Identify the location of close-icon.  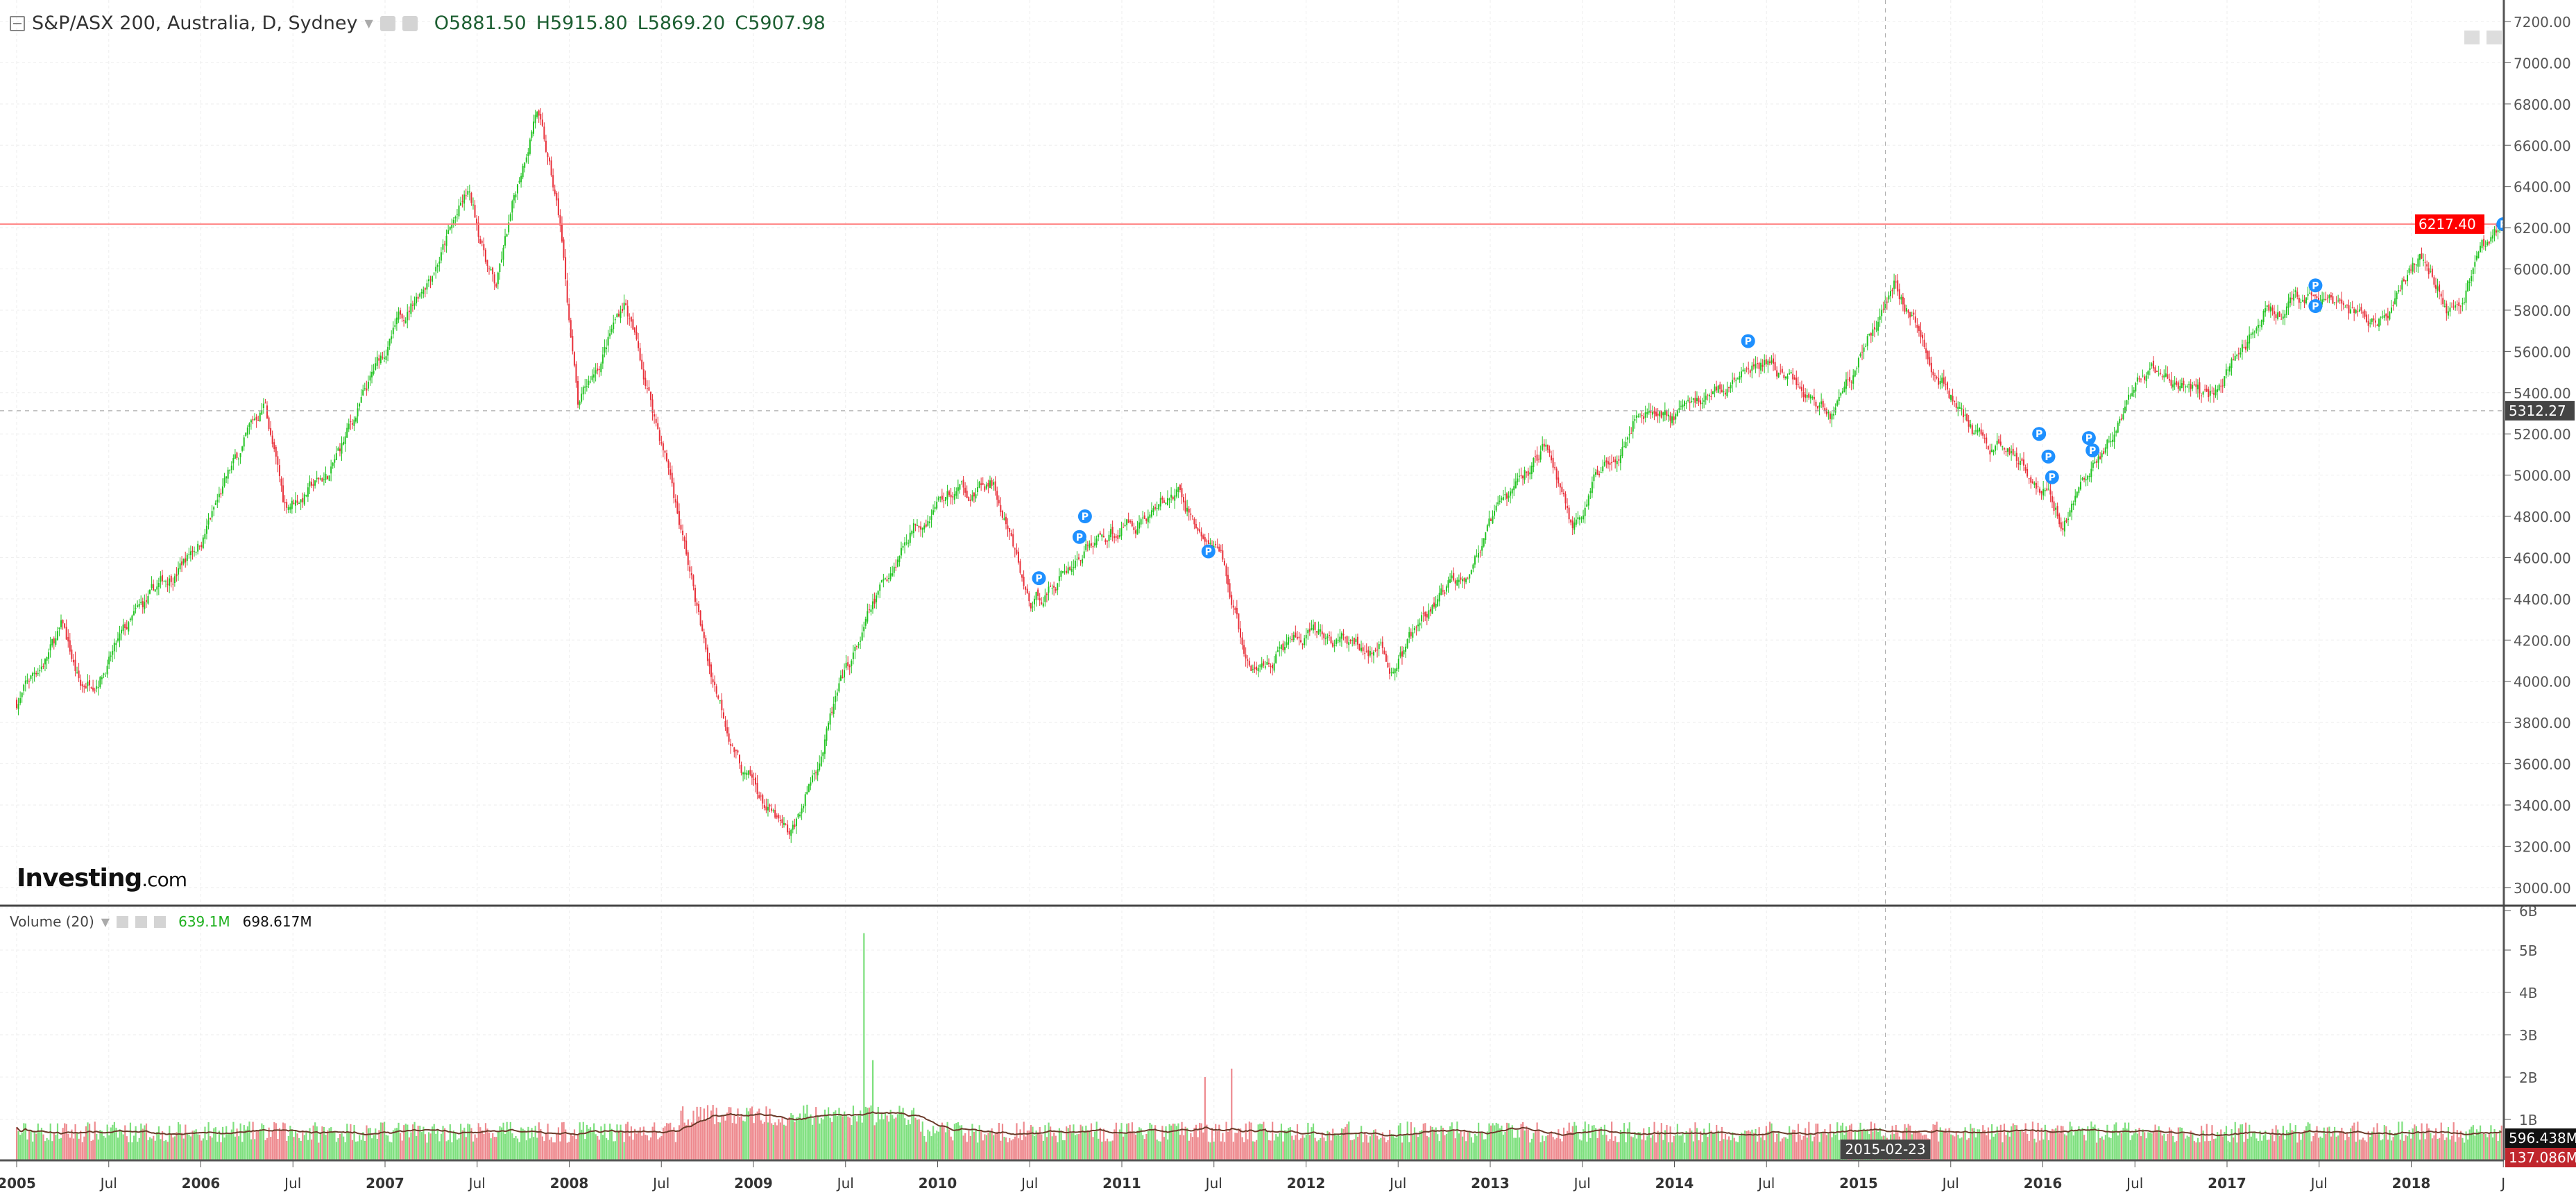
(160, 921).